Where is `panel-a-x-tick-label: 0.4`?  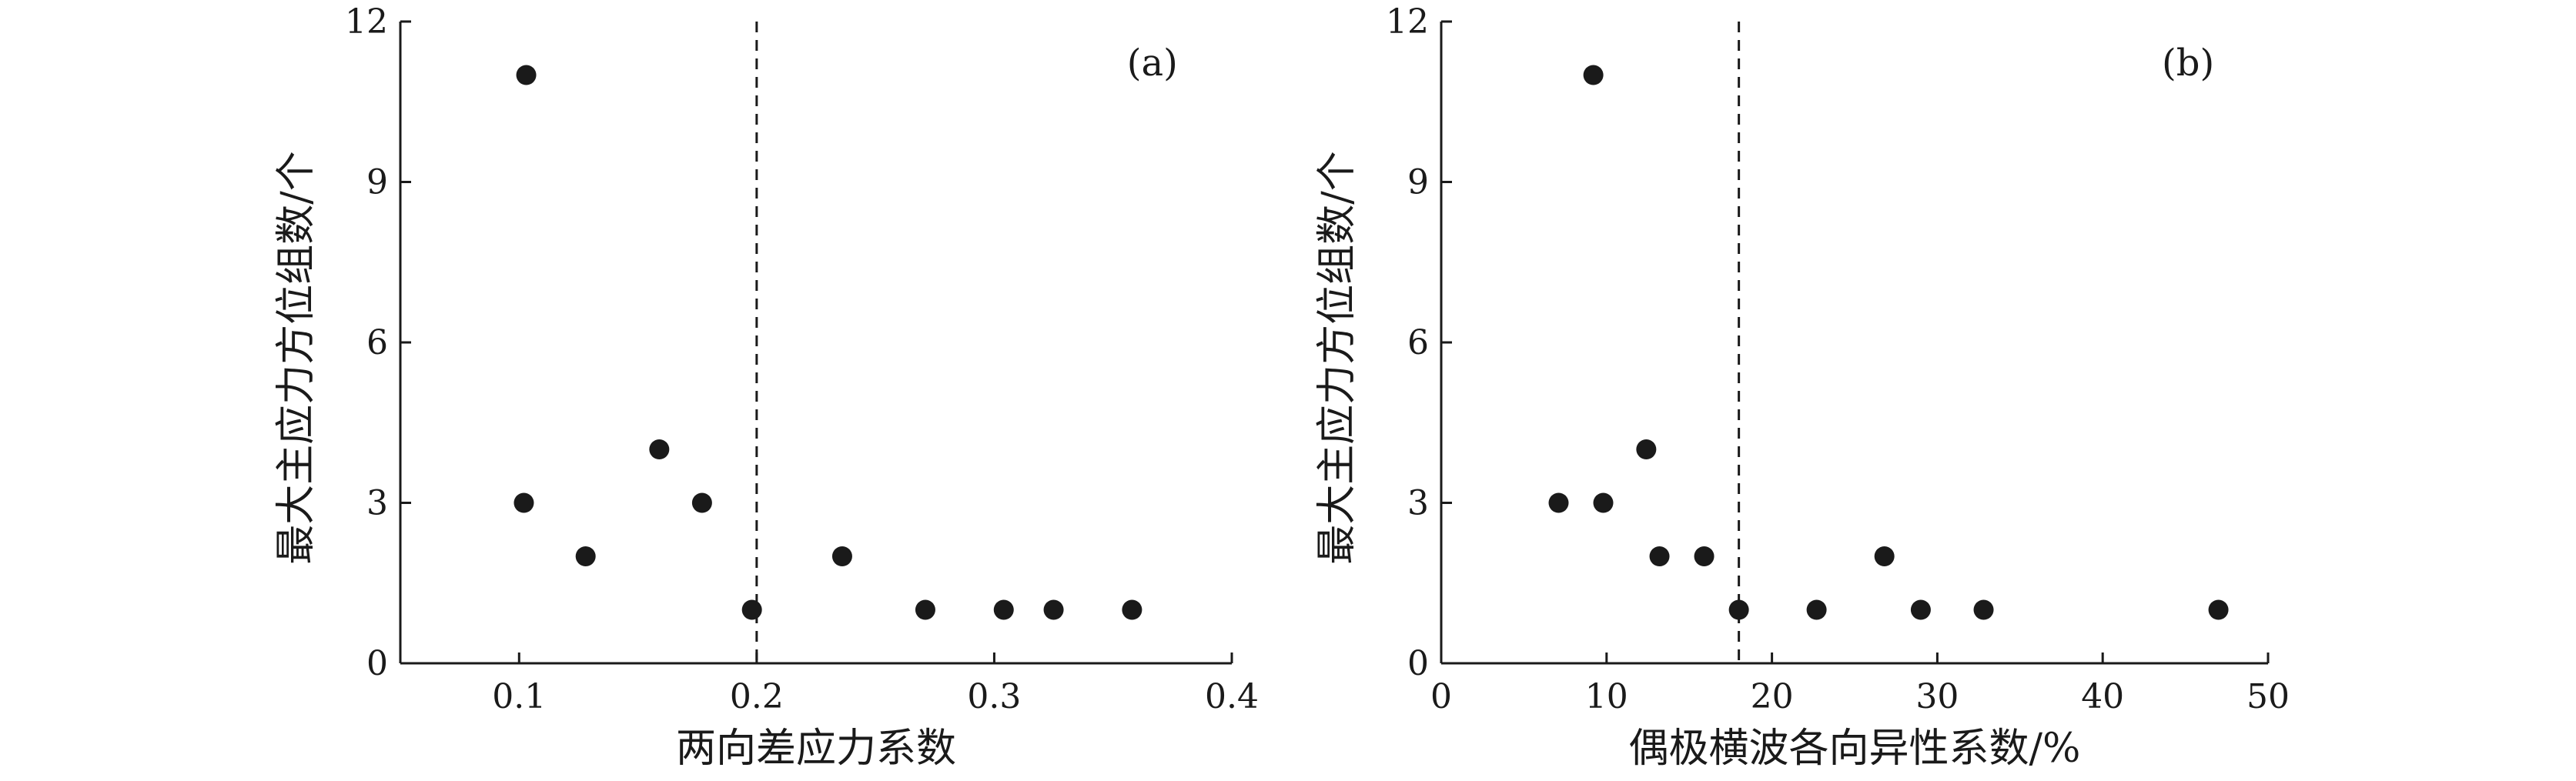
panel-a-x-tick-label: 0.4 is located at coordinates (1232, 696).